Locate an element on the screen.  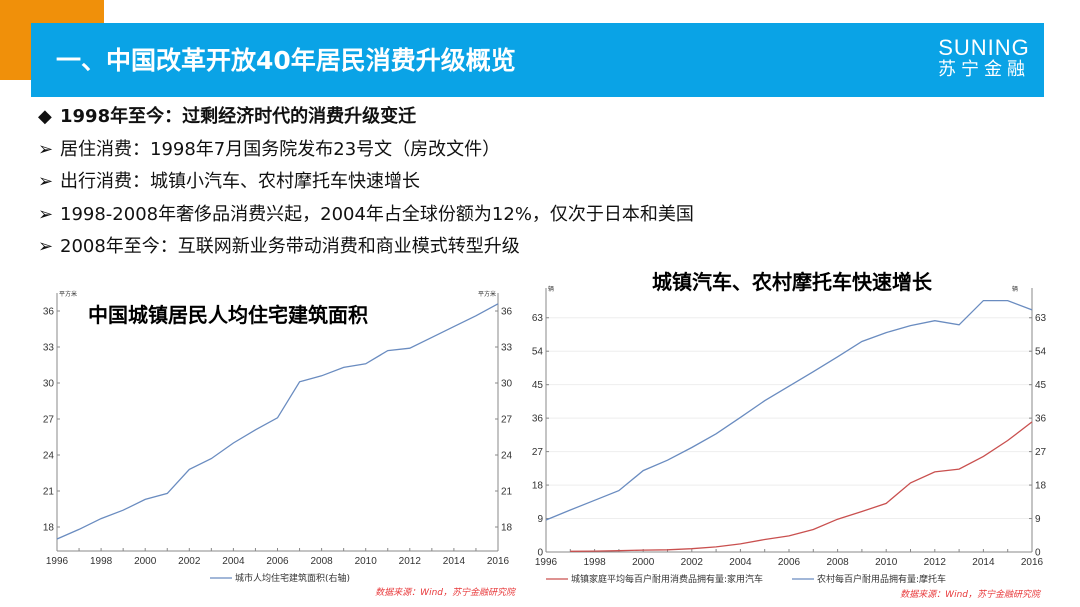
y-tick-label-right: 63 is located at coordinates (1041, 318).